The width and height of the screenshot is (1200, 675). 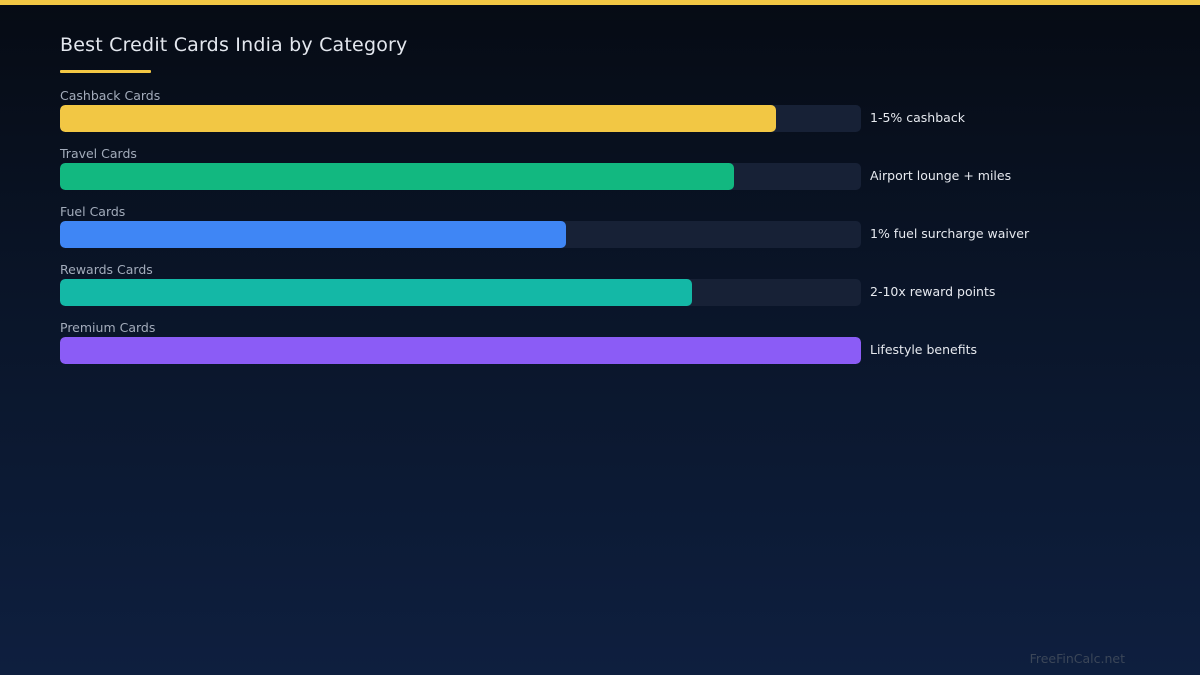 I want to click on bar-annotation: 2-10x reward points, so click(x=933, y=291).